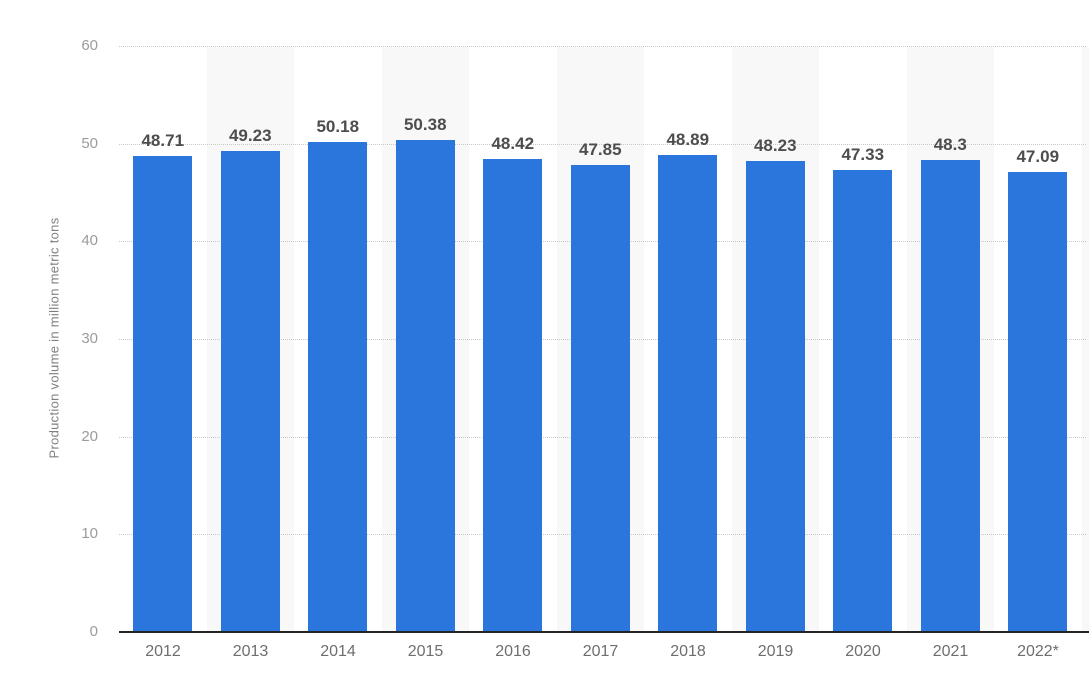  I want to click on x-axis-label: 2012, so click(163, 651).